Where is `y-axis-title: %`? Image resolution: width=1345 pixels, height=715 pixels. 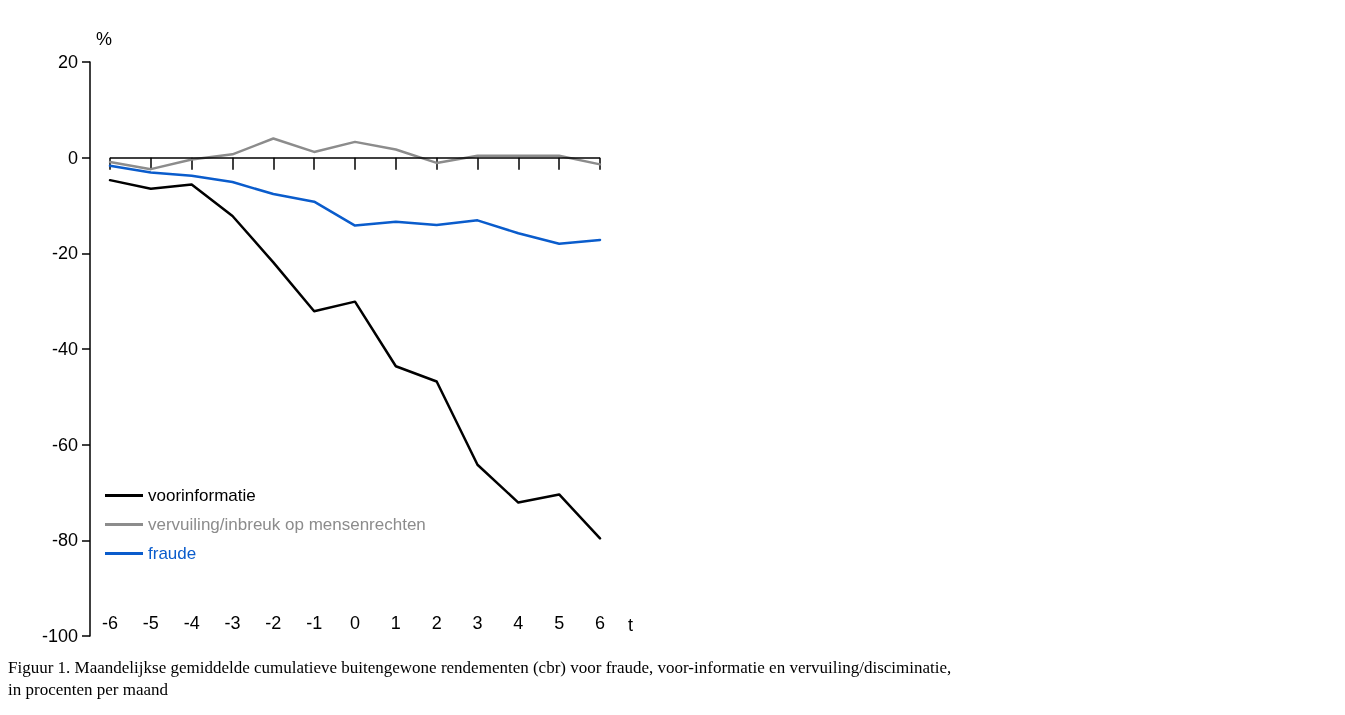 y-axis-title: % is located at coordinates (104, 39).